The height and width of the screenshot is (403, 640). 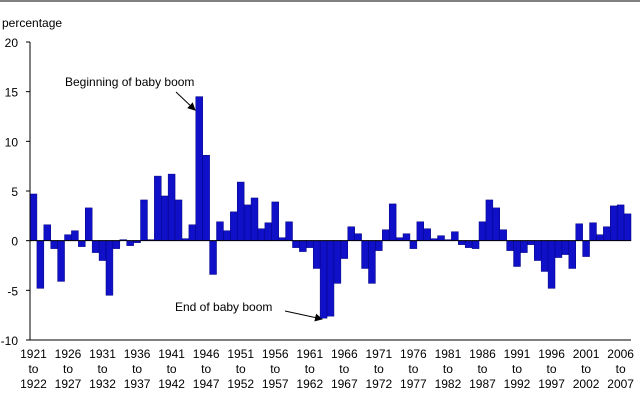 What do you see at coordinates (12, 291) in the screenshot?
I see `y-tick-label: -5` at bounding box center [12, 291].